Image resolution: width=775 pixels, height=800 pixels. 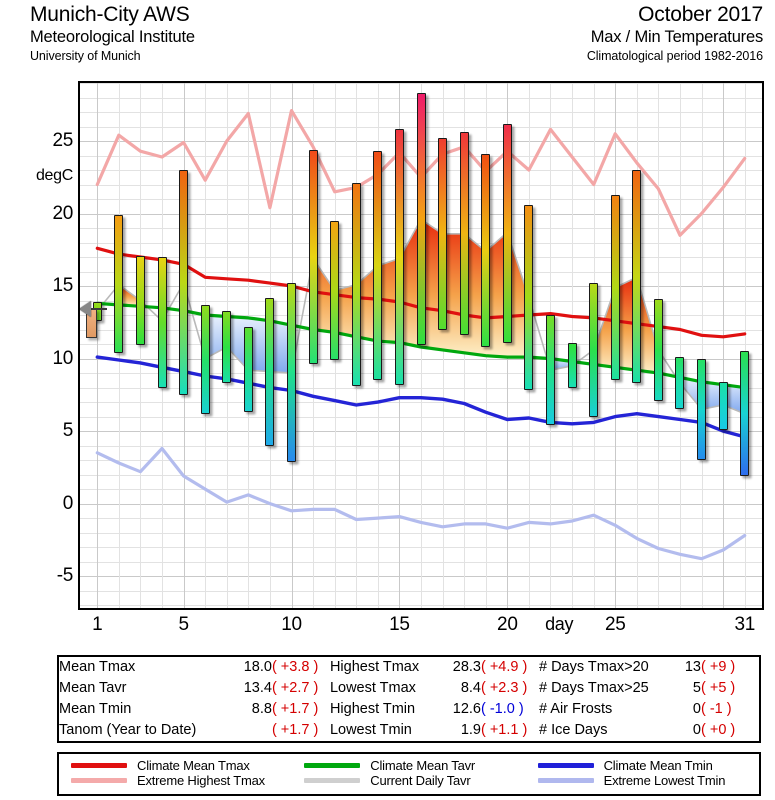 What do you see at coordinates (470, 730) in the screenshot?
I see `stat-value: 1.9` at bounding box center [470, 730].